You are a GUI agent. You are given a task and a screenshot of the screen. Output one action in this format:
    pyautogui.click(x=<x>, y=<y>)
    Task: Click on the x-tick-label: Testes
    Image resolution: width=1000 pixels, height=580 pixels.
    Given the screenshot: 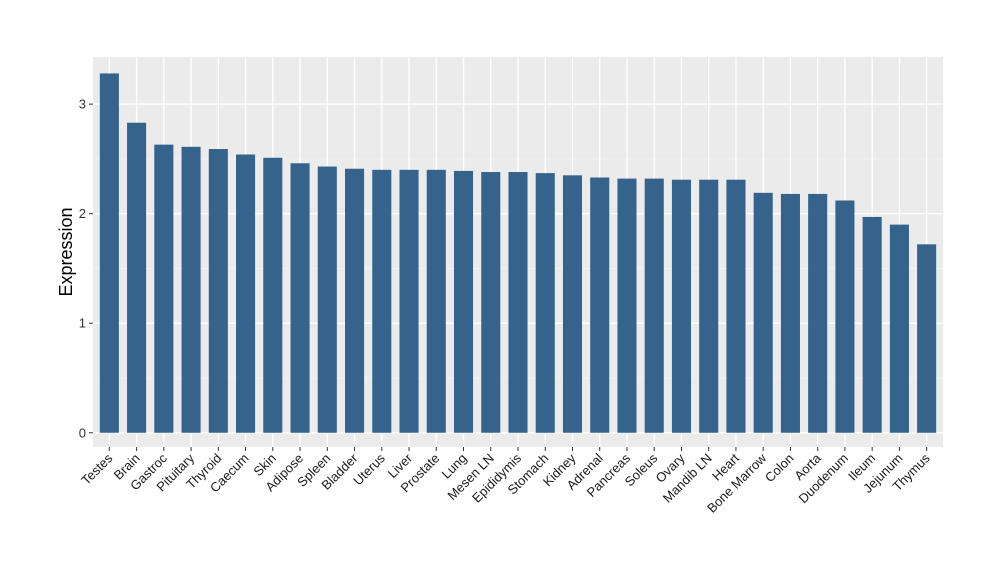 What is the action you would take?
    pyautogui.click(x=97, y=469)
    